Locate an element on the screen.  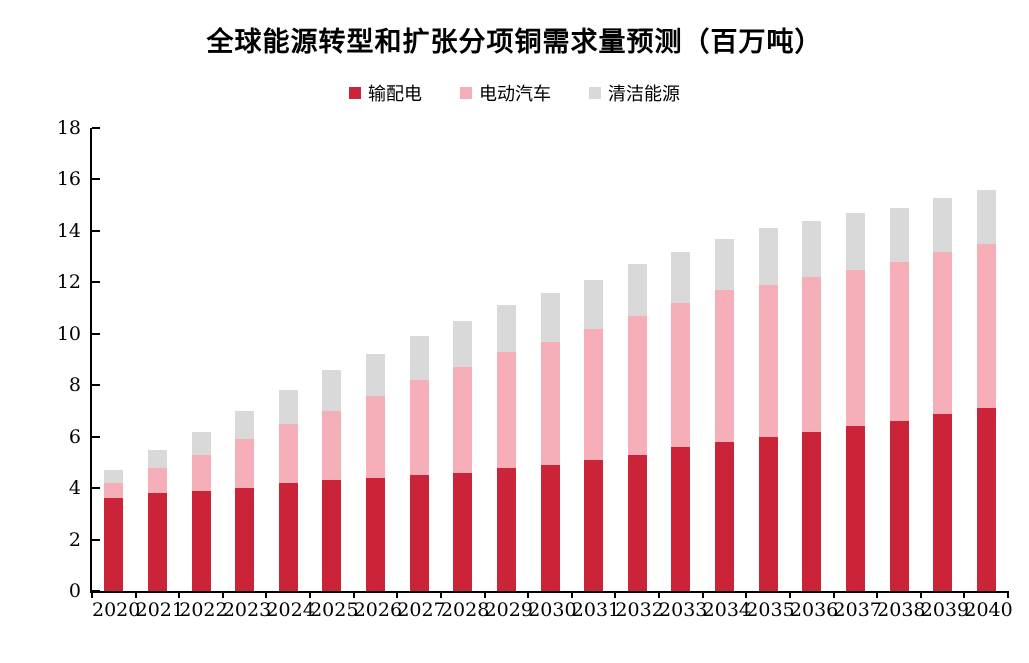
x-axis-label: 2038 is located at coordinates (901, 610).